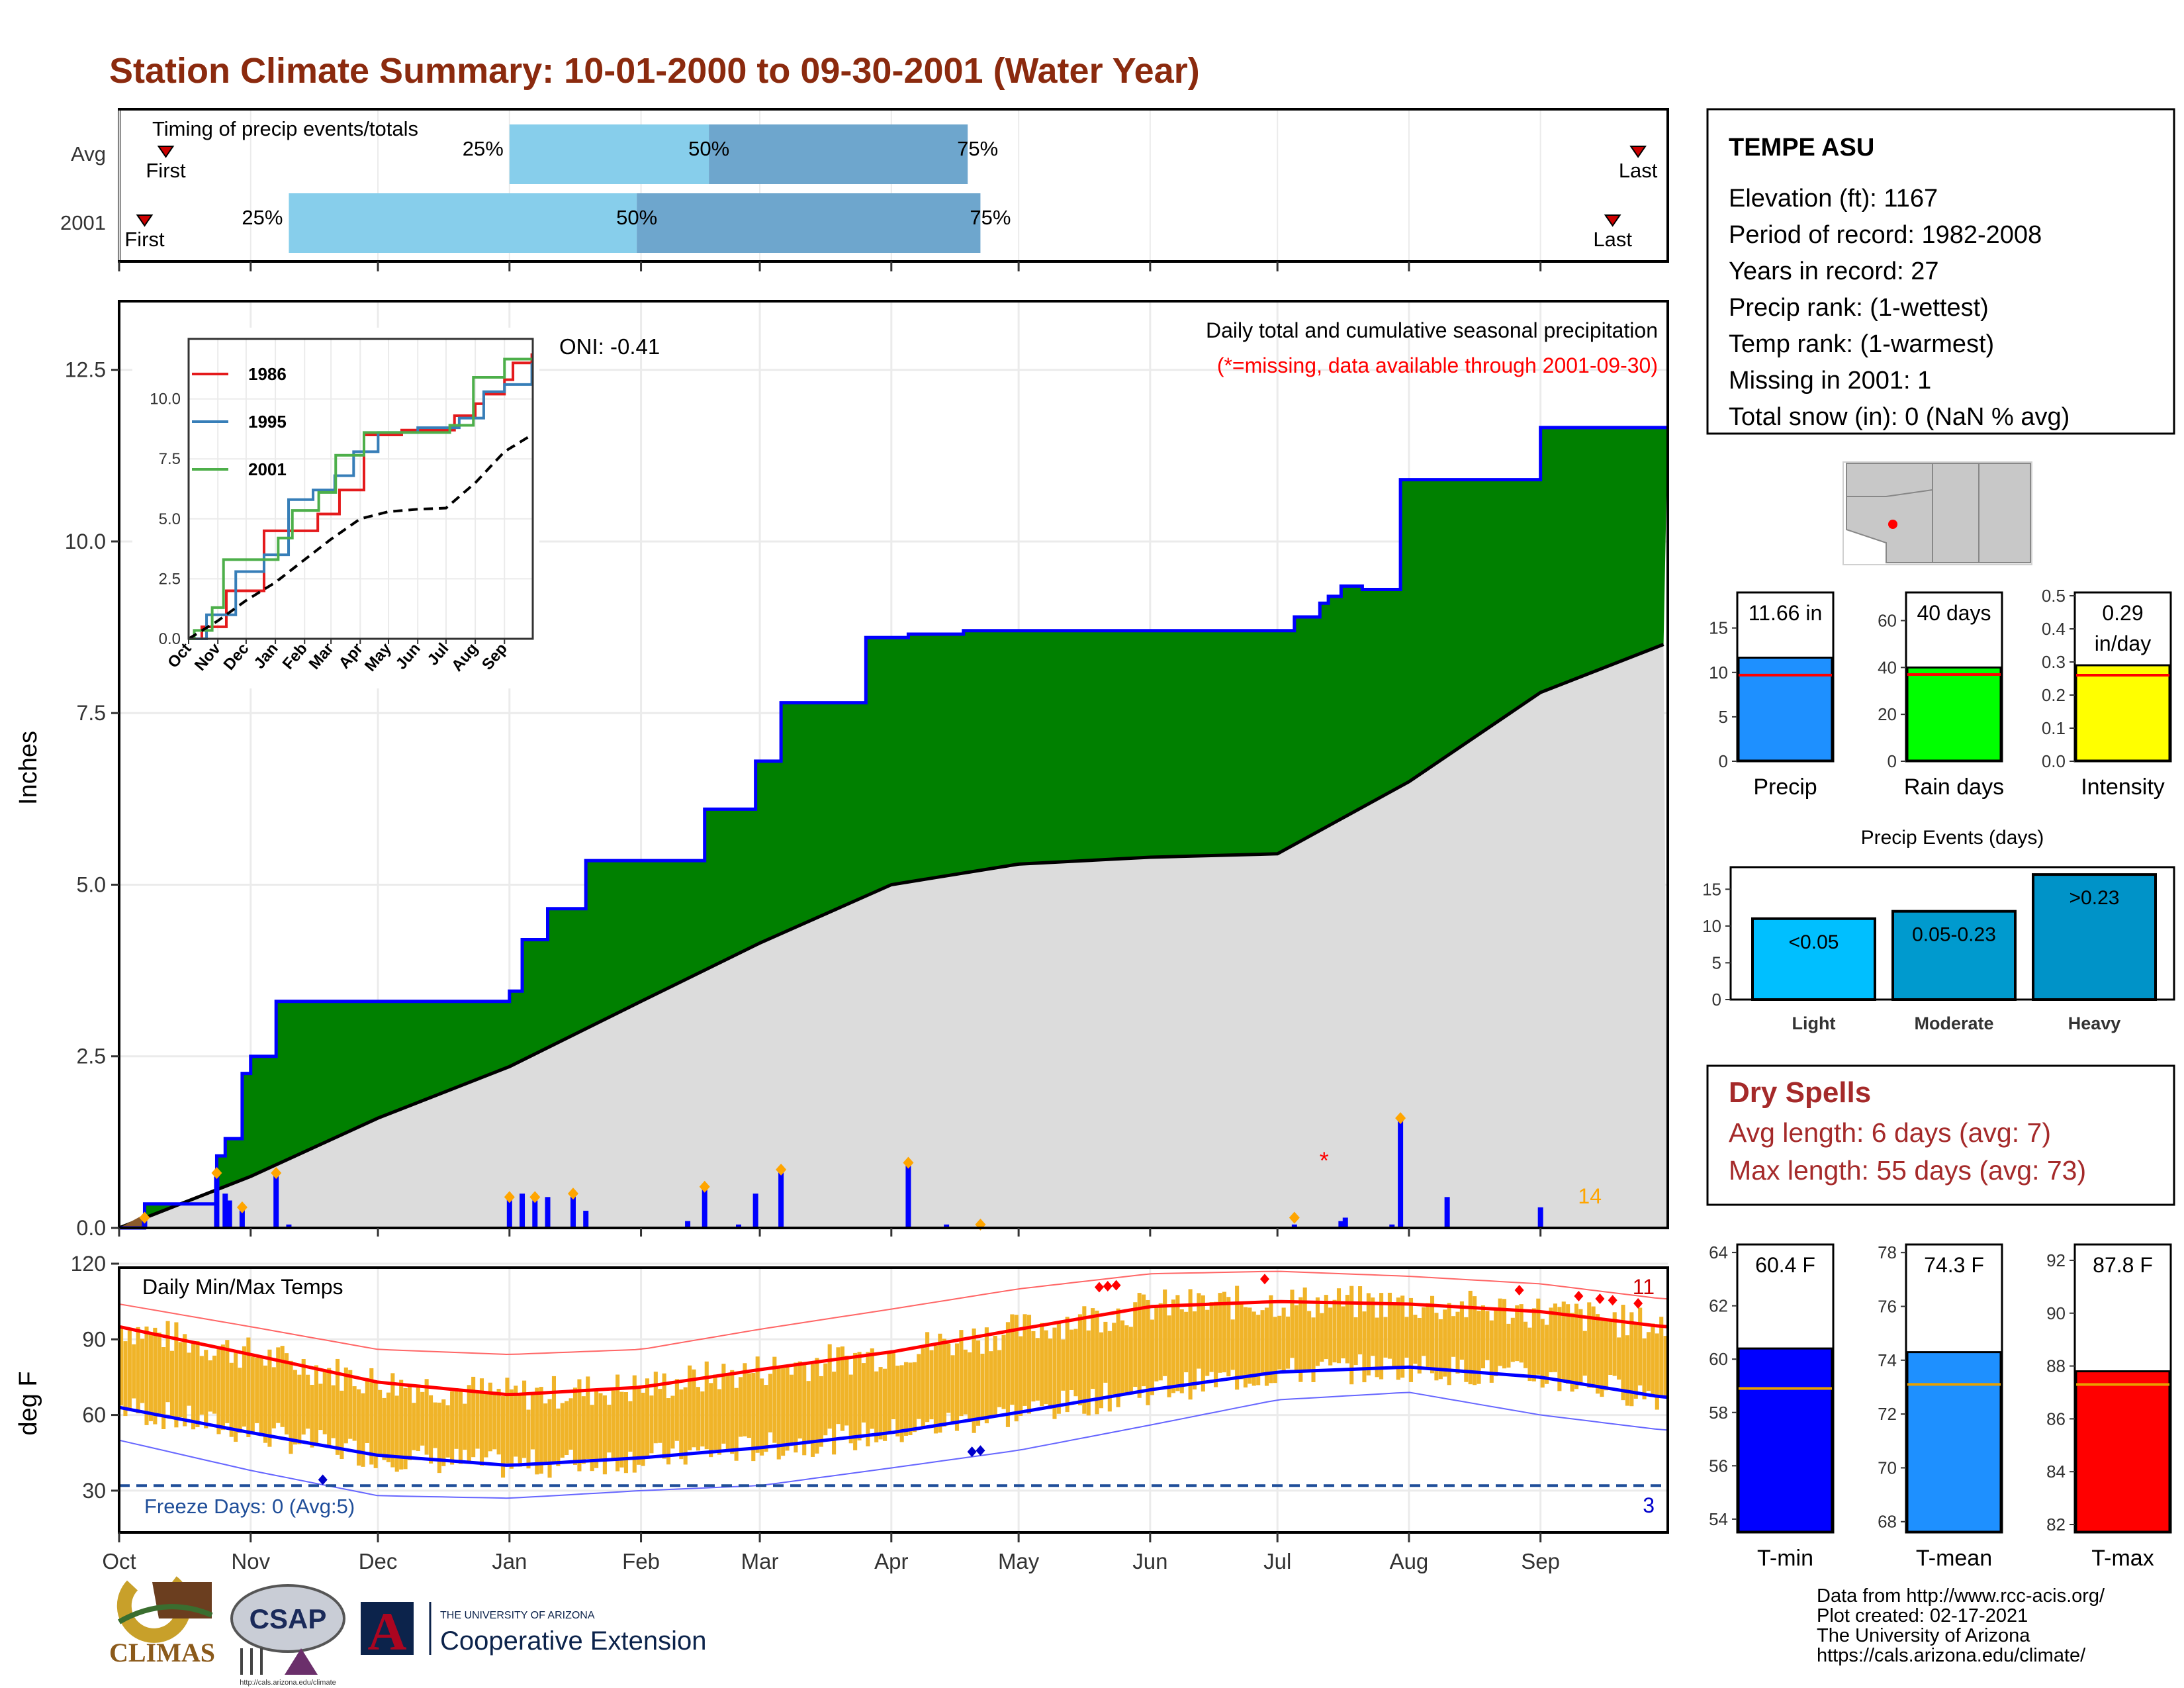  What do you see at coordinates (162, 1621) in the screenshot?
I see `climas-logo: CLIMAS` at bounding box center [162, 1621].